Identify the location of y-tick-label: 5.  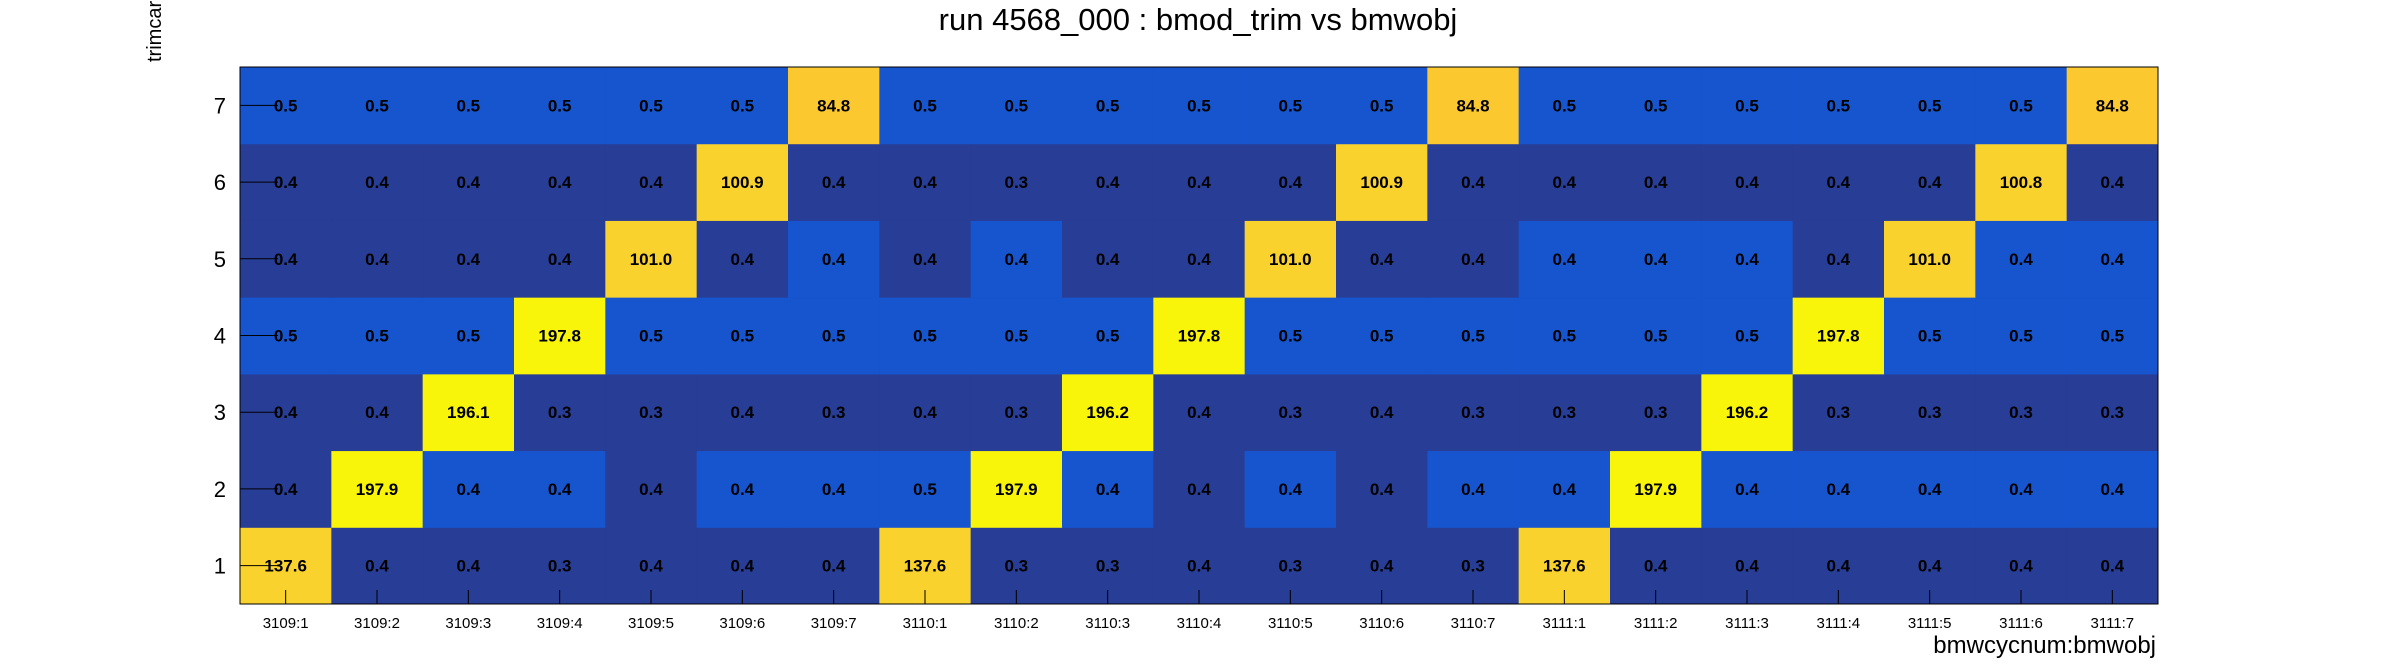
(220, 259).